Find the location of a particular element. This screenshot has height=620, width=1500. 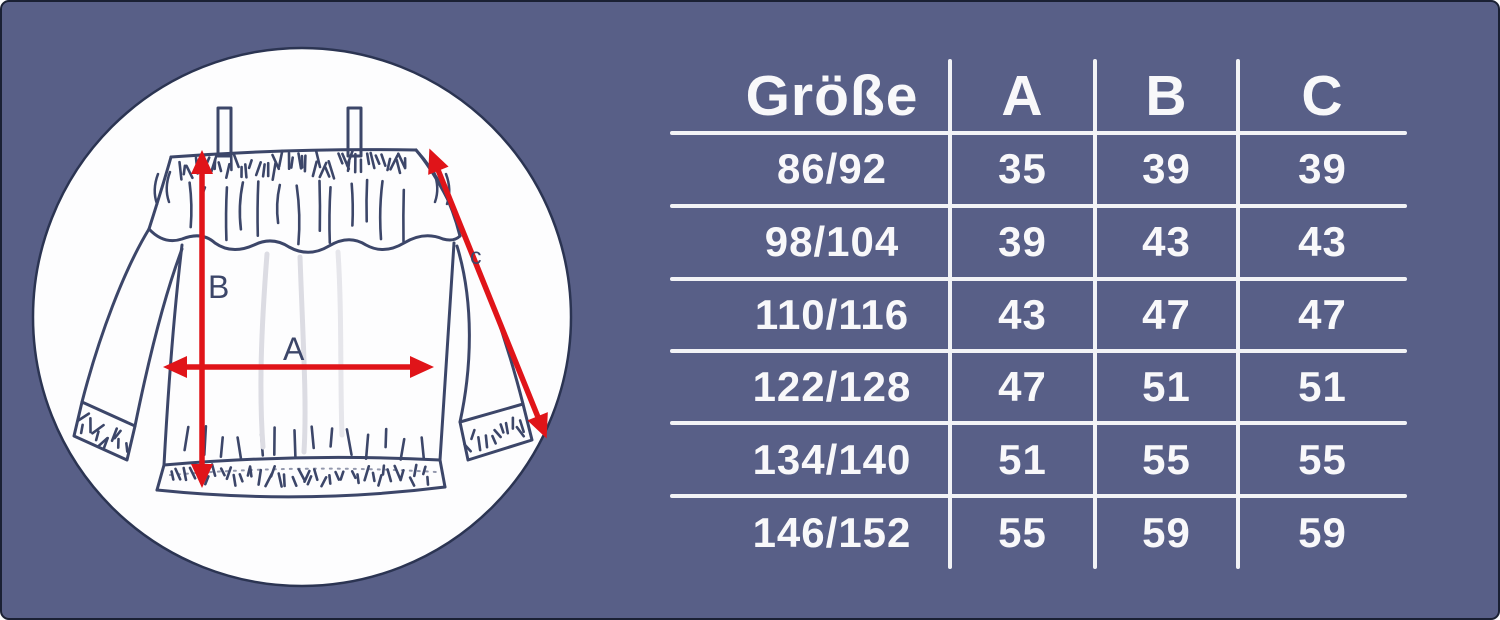

size-cell: 110/116 is located at coordinates (832, 314).